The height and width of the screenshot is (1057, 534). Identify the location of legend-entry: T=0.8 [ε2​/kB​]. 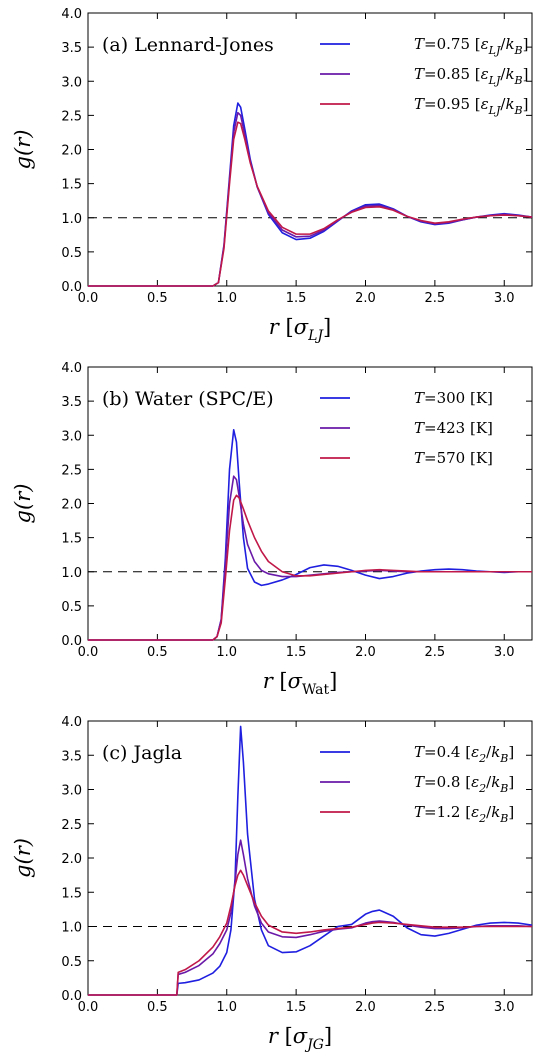
(464, 784).